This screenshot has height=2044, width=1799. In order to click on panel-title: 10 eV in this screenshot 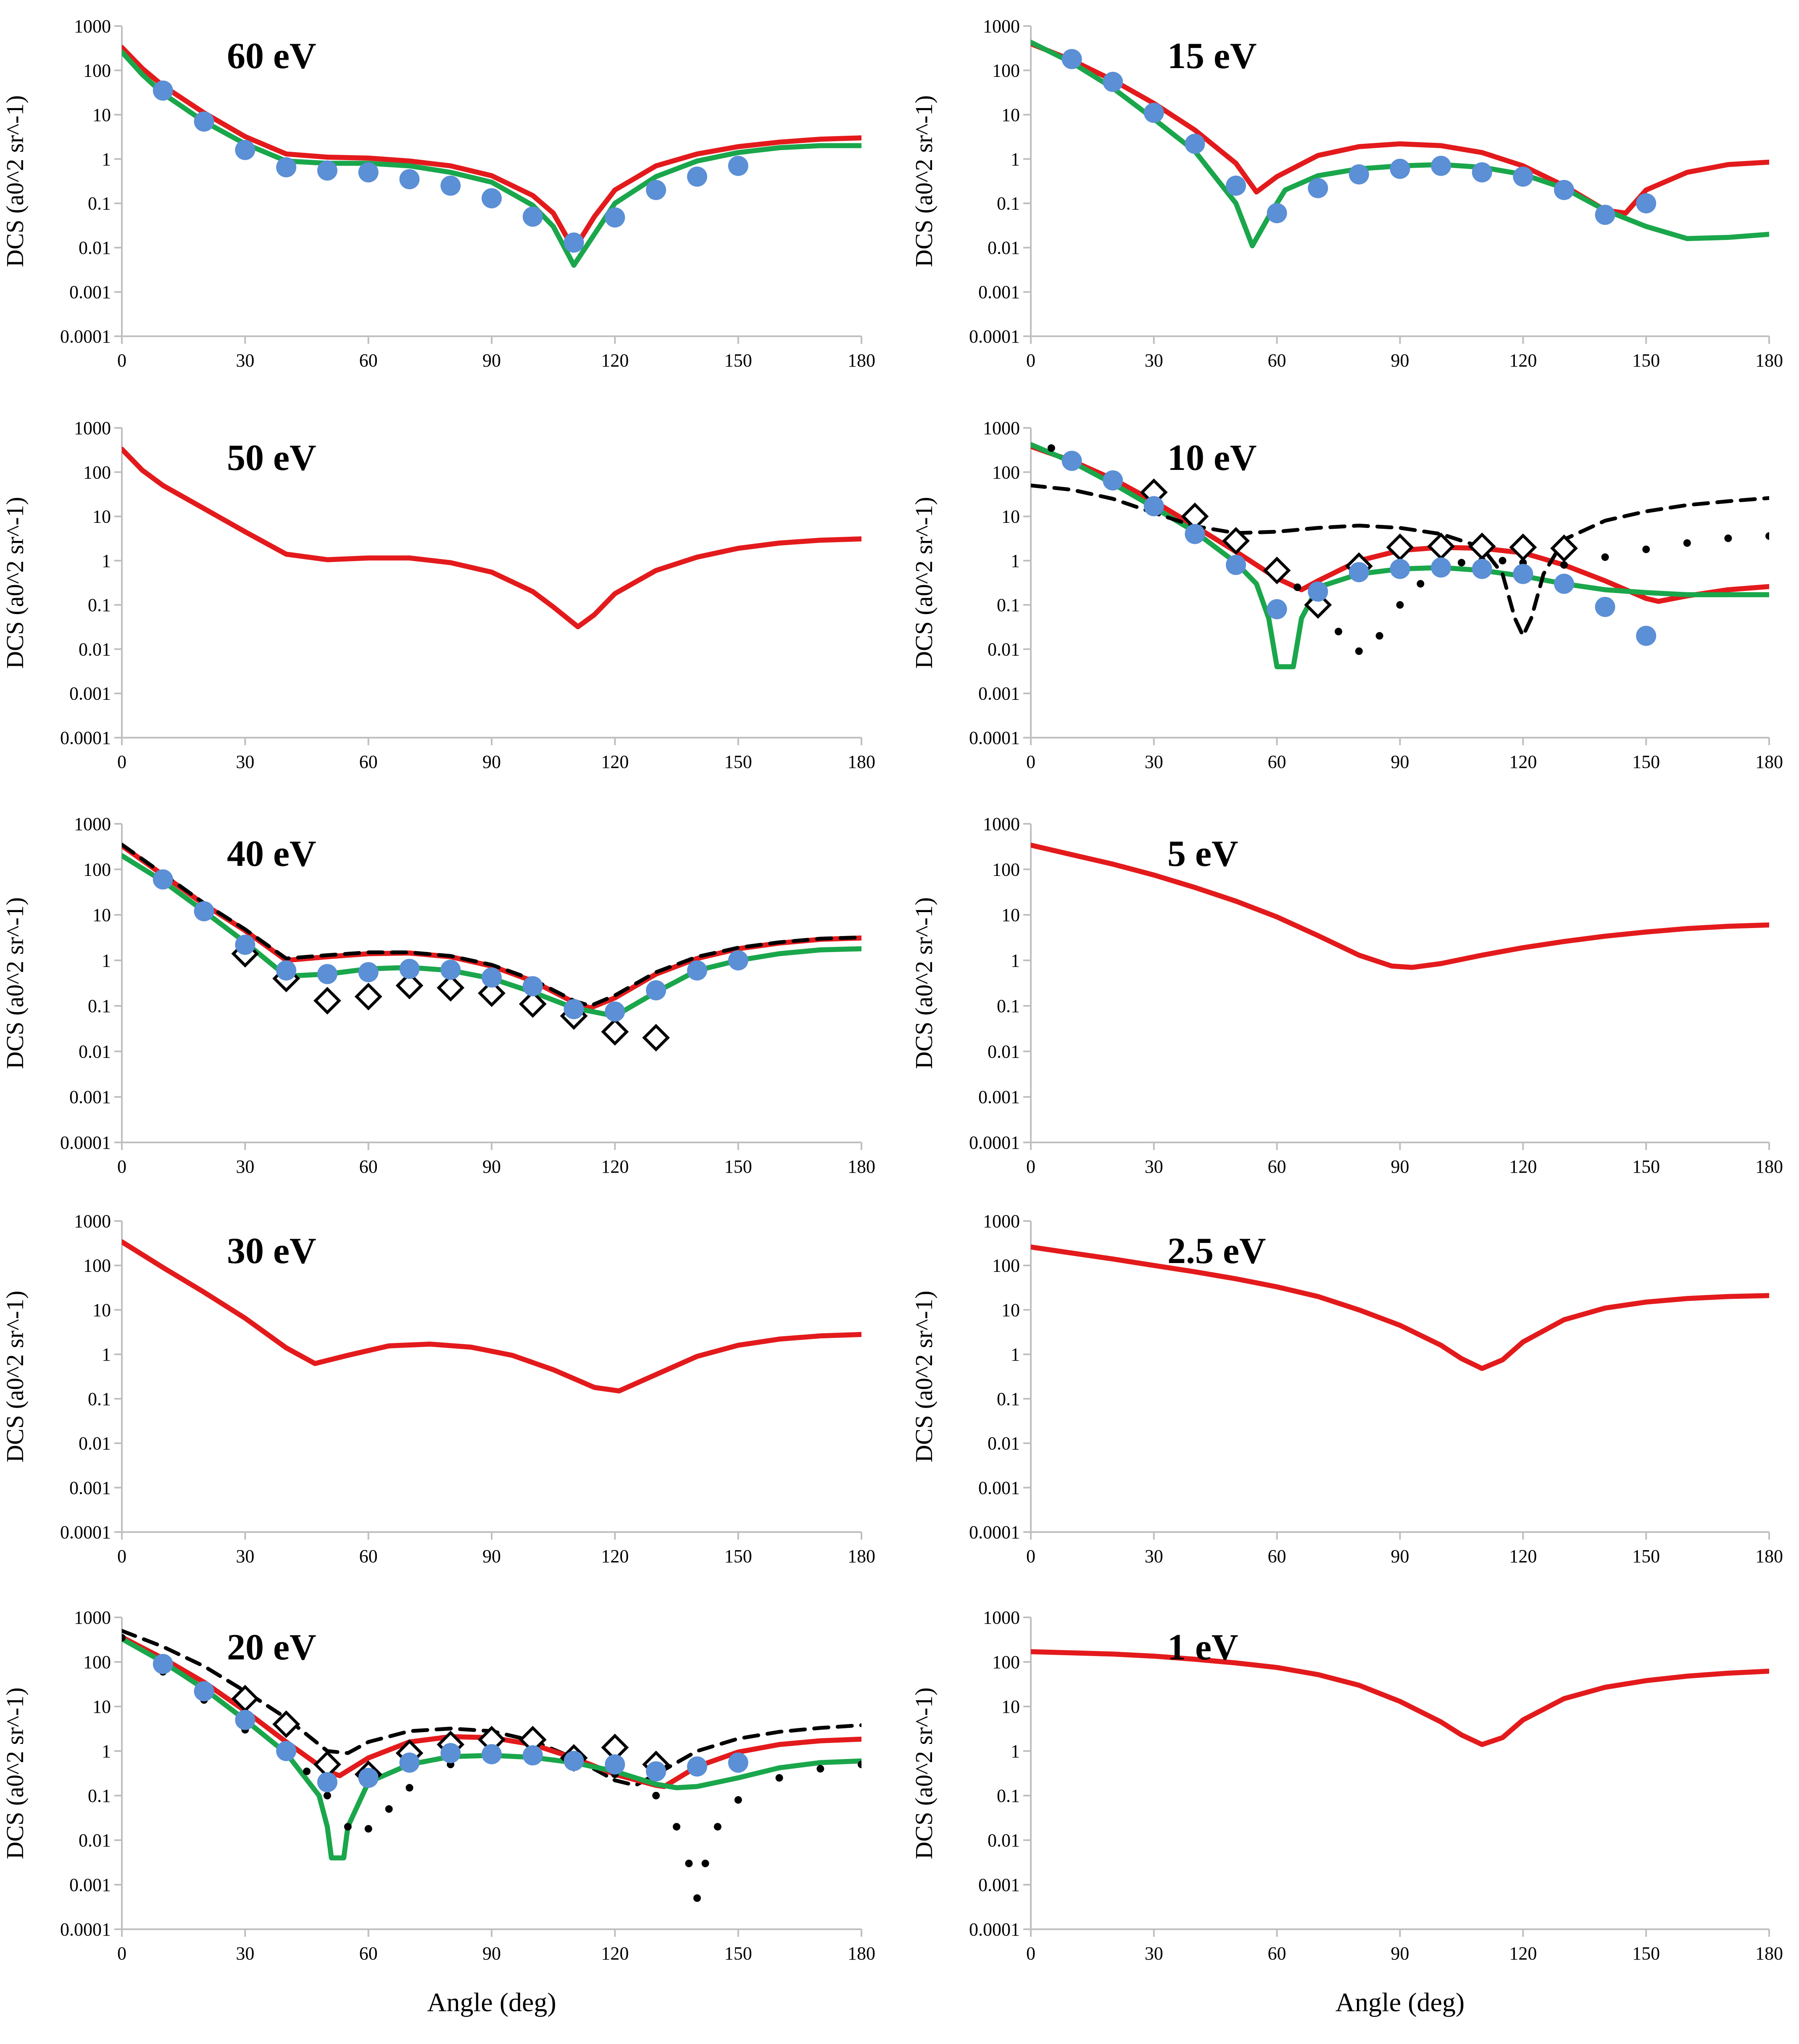, I will do `click(1212, 458)`.